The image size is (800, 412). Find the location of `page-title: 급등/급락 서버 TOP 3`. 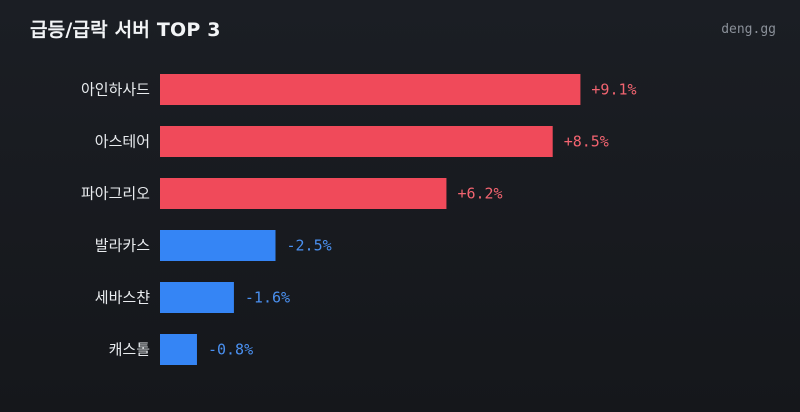

page-title: 급등/급락 서버 TOP 3 is located at coordinates (125, 30).